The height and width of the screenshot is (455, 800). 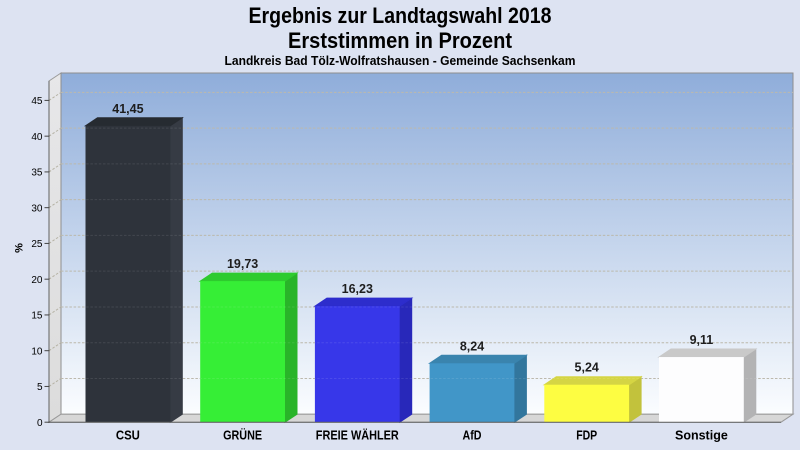 What do you see at coordinates (587, 368) in the screenshot?
I see `svg-text: 5,24` at bounding box center [587, 368].